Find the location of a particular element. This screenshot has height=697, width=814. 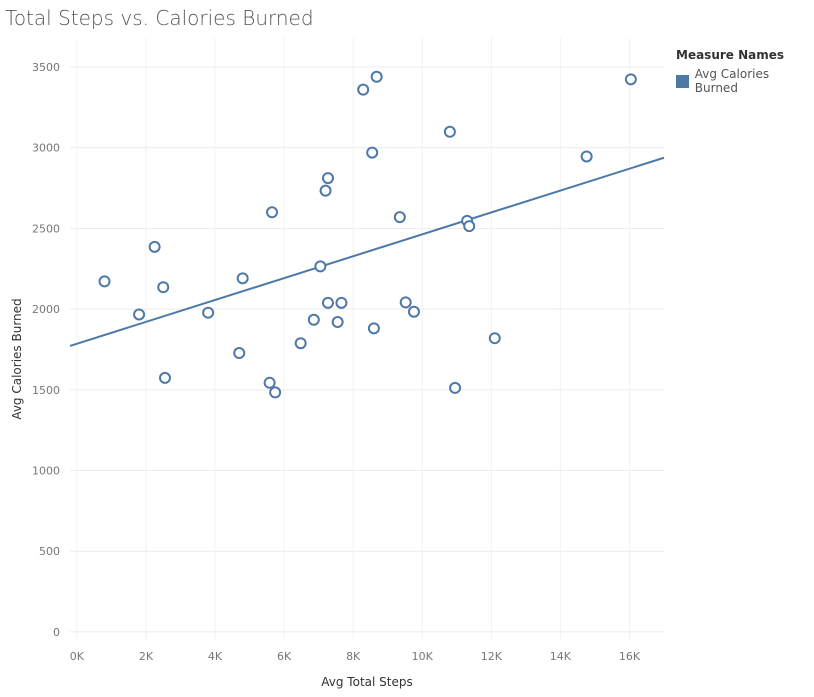

y-tick-label: 2500 is located at coordinates (46, 228).